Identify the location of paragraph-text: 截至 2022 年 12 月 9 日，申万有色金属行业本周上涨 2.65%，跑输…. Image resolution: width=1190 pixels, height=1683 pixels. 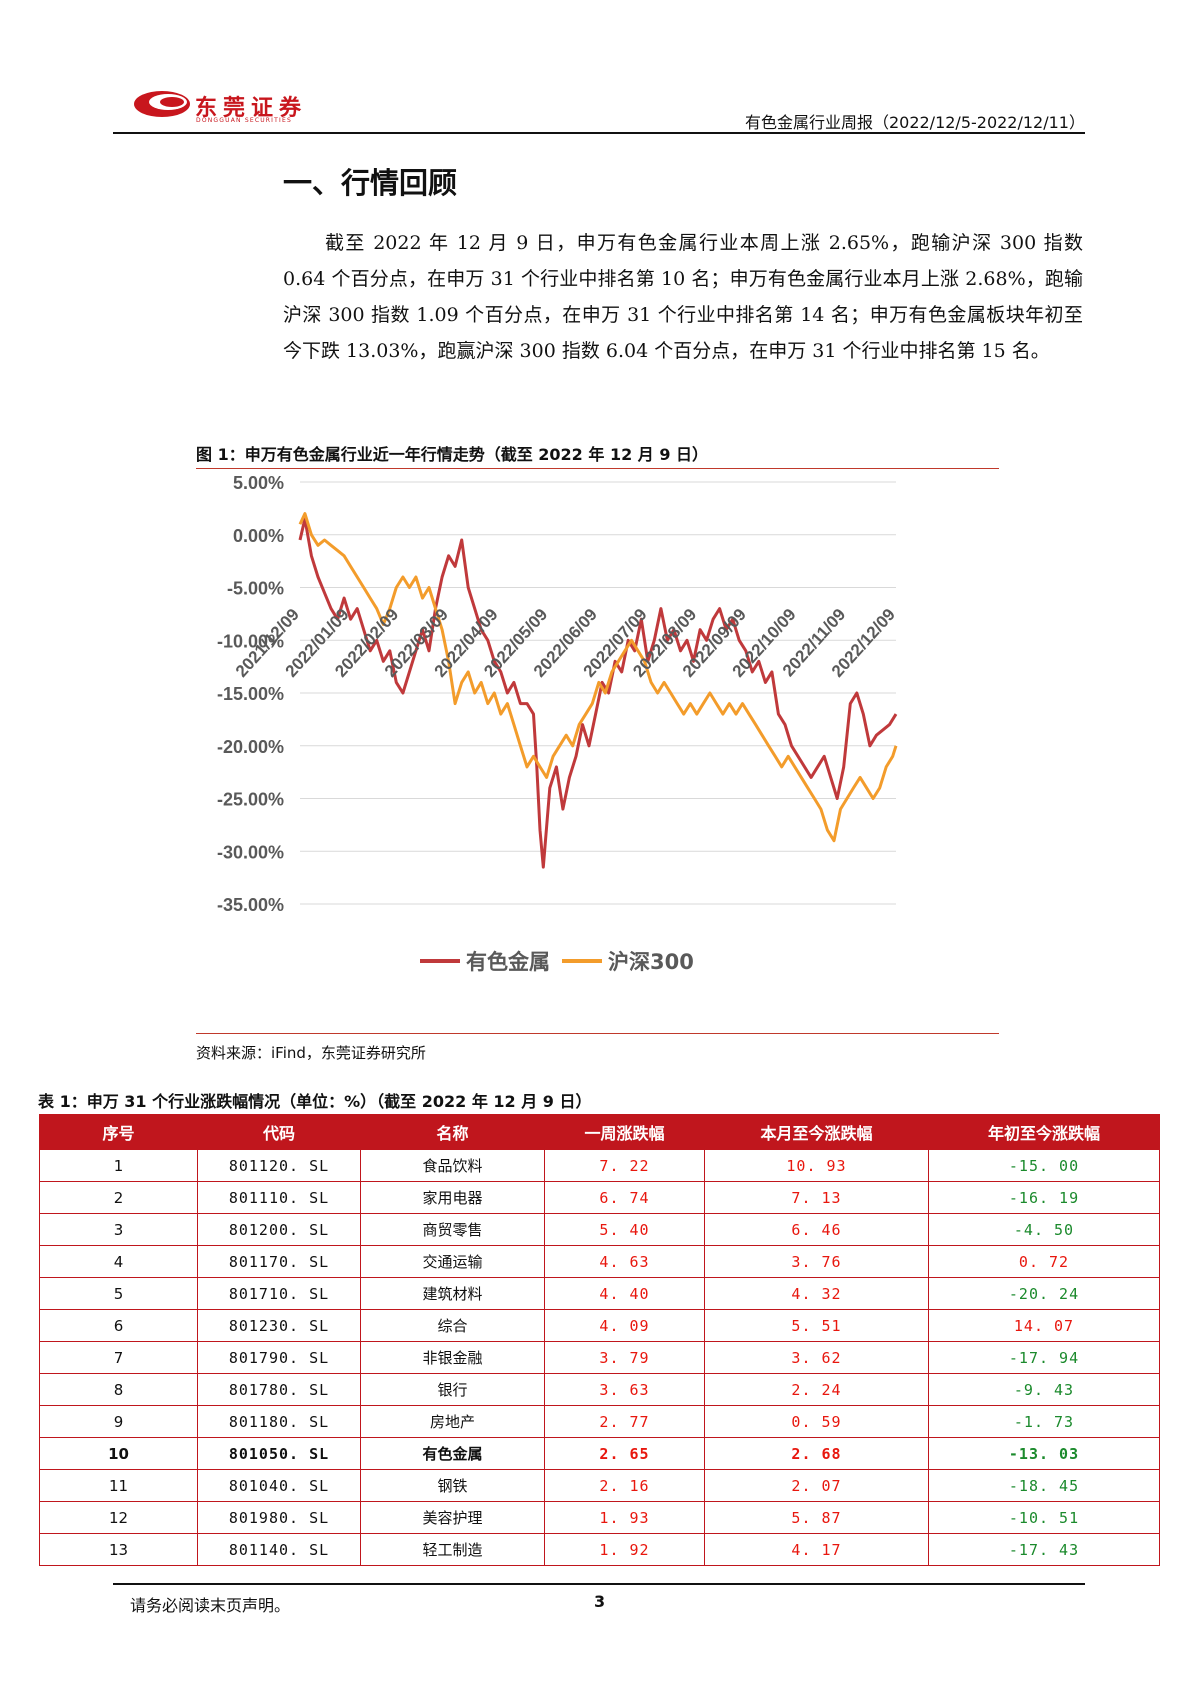
(683, 297).